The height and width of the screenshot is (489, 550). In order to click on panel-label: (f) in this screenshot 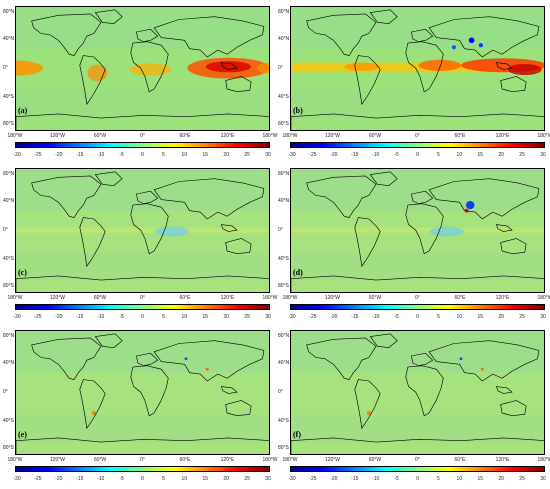, I will do `click(297, 434)`.